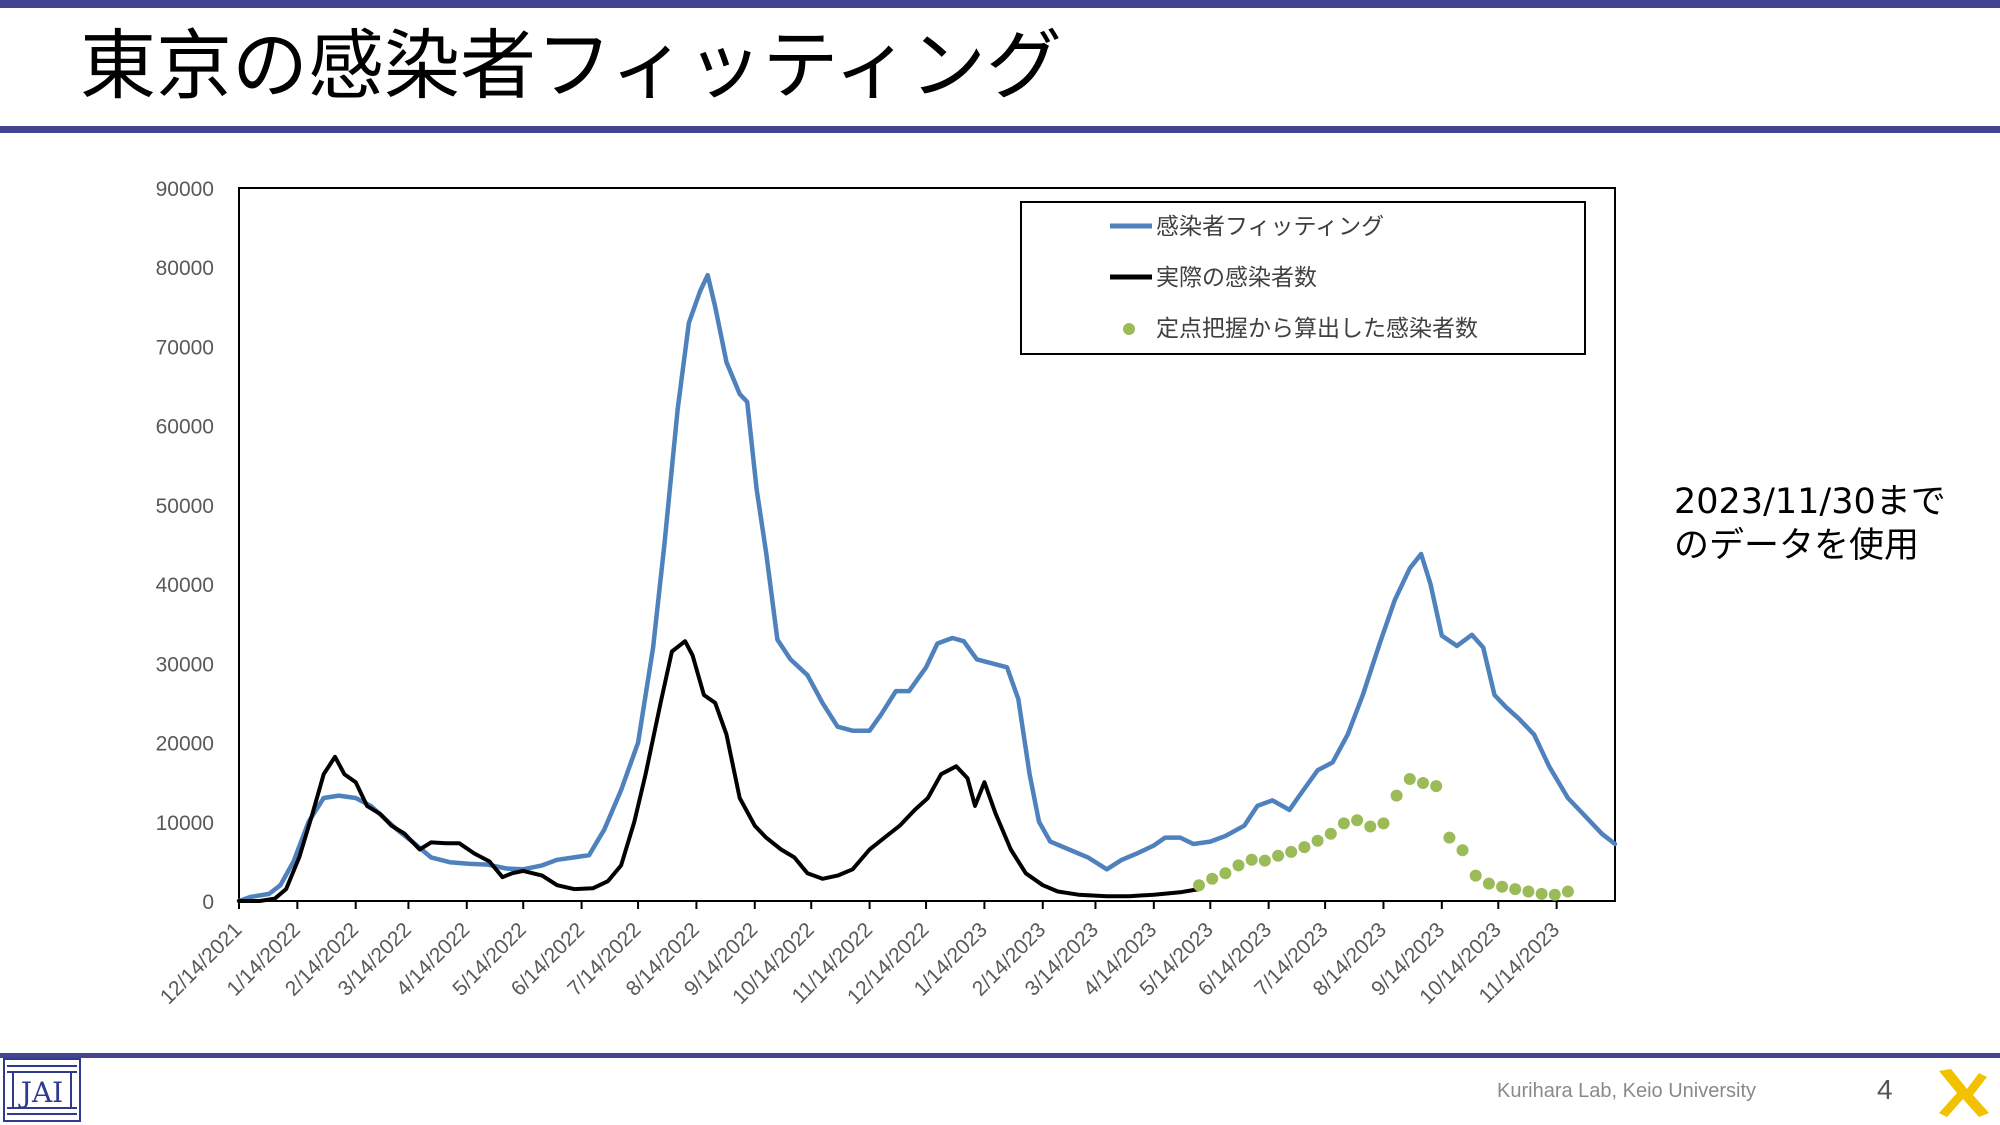 Image resolution: width=2000 pixels, height=1125 pixels. I want to click on page-number: 4, so click(1885, 1089).